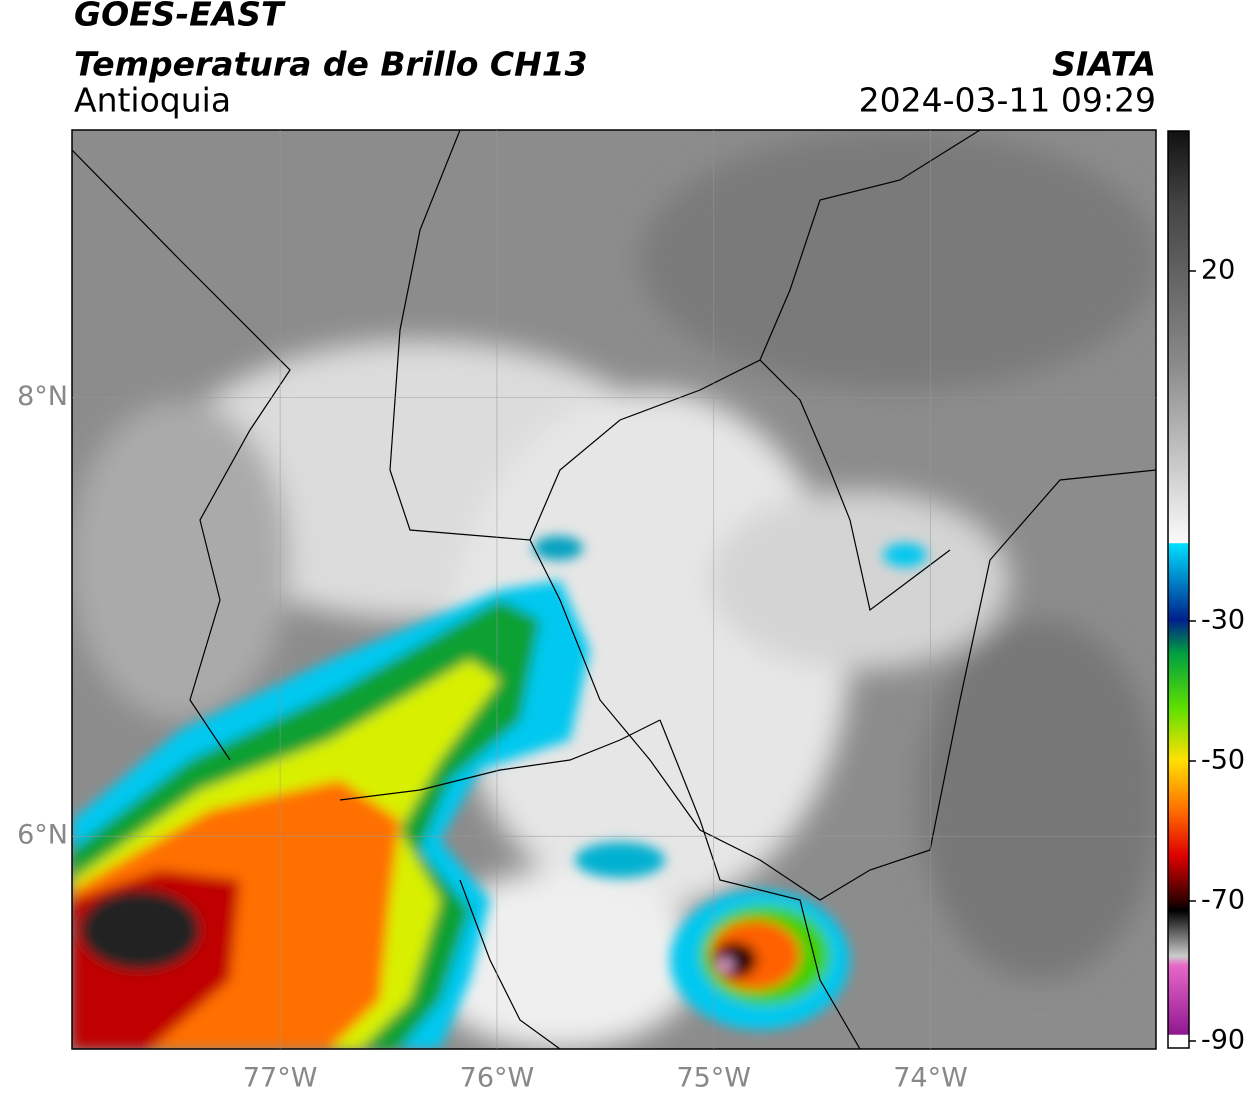  Describe the element at coordinates (1223, 1040) in the screenshot. I see `colorbar-tick-label: -90` at that location.